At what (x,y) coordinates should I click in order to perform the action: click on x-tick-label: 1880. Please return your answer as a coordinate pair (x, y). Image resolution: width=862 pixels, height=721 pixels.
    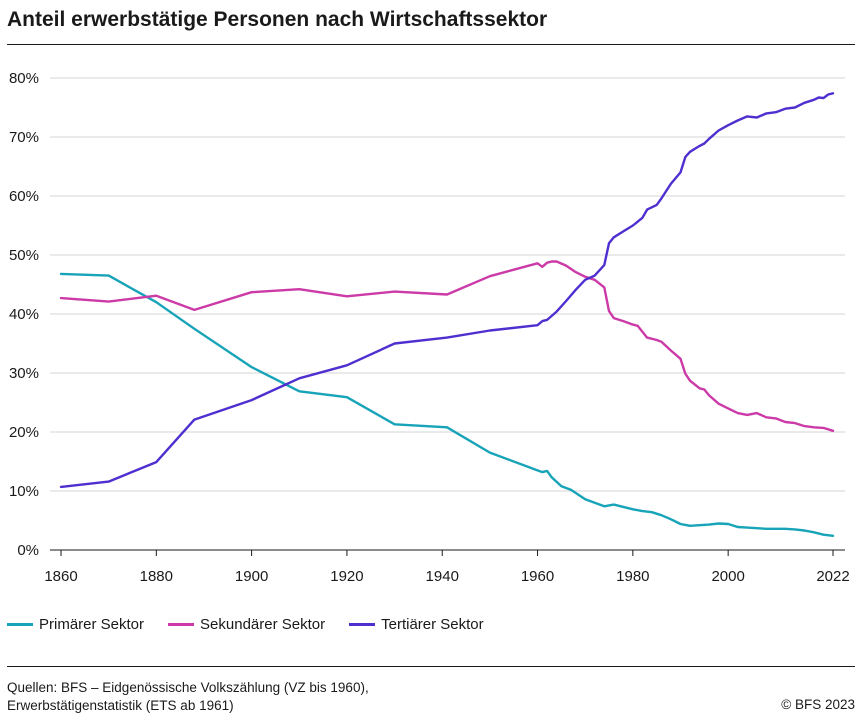
    Looking at the image, I should click on (156, 576).